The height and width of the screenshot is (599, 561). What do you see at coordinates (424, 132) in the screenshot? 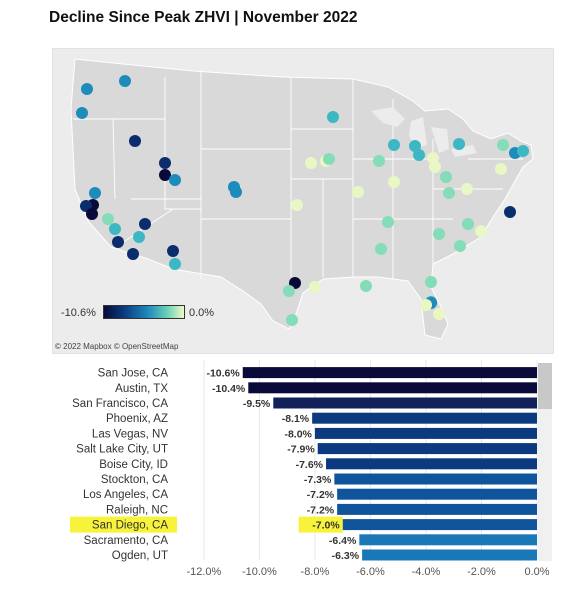
I see `great-lakes` at bounding box center [424, 132].